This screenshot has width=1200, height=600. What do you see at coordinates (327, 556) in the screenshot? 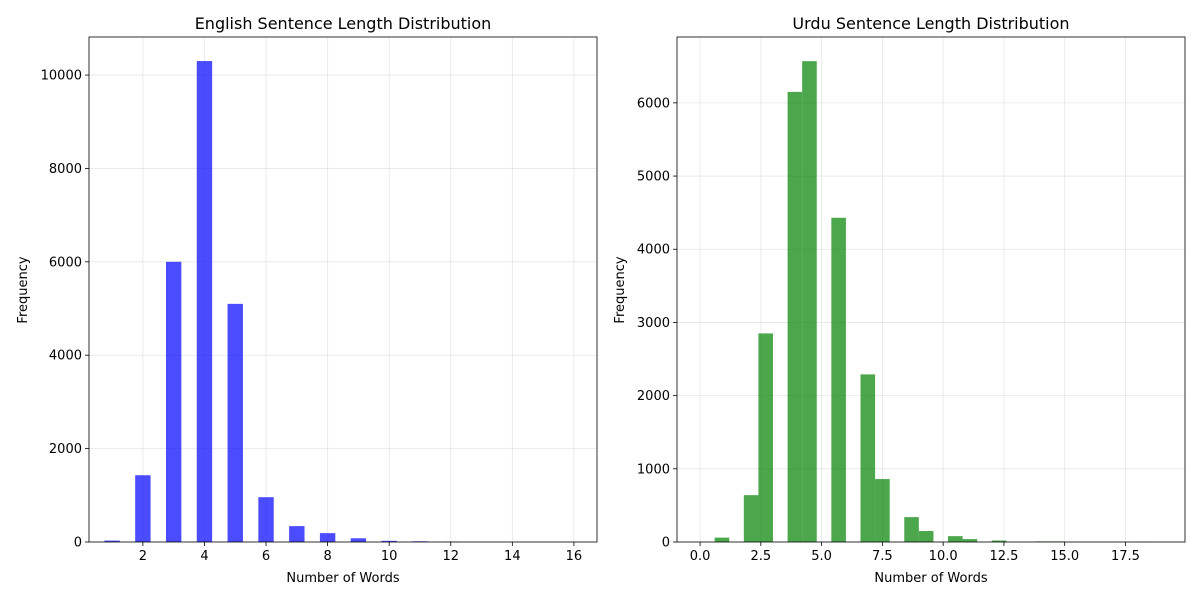
I see `x-tick-label: 8` at bounding box center [327, 556].